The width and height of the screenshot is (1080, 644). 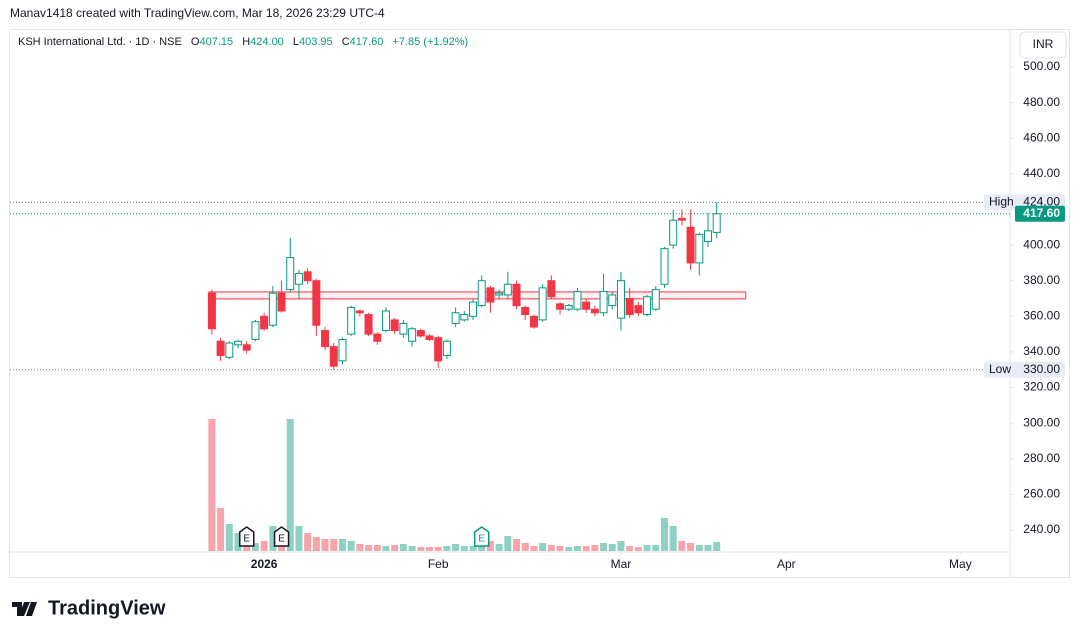 I want to click on y-tick-label: 340.00, so click(x=1041, y=351).